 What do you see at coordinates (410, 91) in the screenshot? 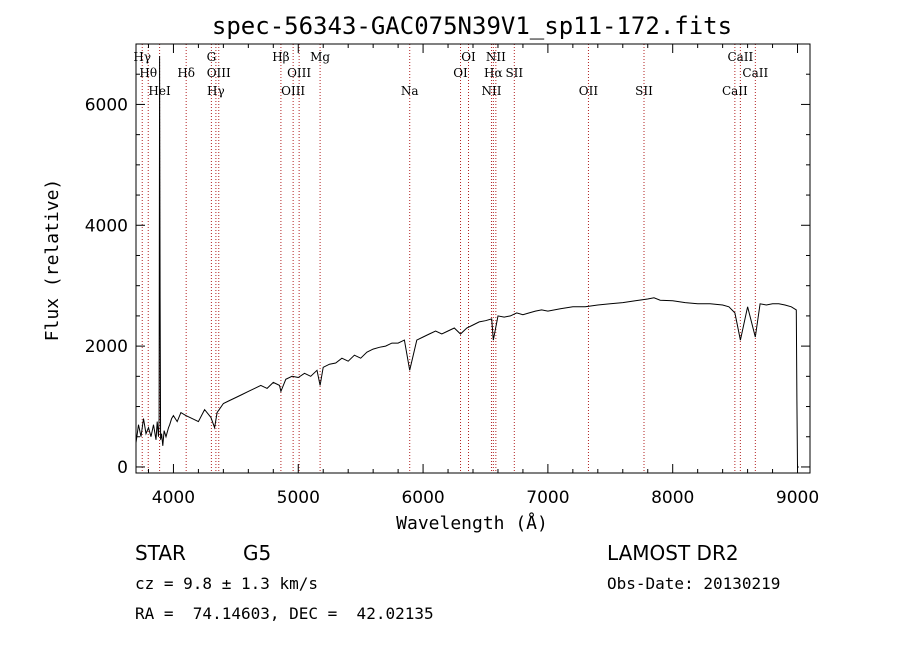
I see `marker-label: Na` at bounding box center [410, 91].